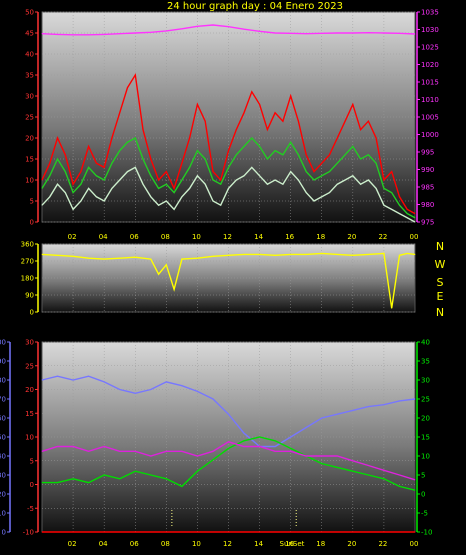  What do you see at coordinates (165, 237) in the screenshot?
I see `wind-x-tick-label: 08` at bounding box center [165, 237].